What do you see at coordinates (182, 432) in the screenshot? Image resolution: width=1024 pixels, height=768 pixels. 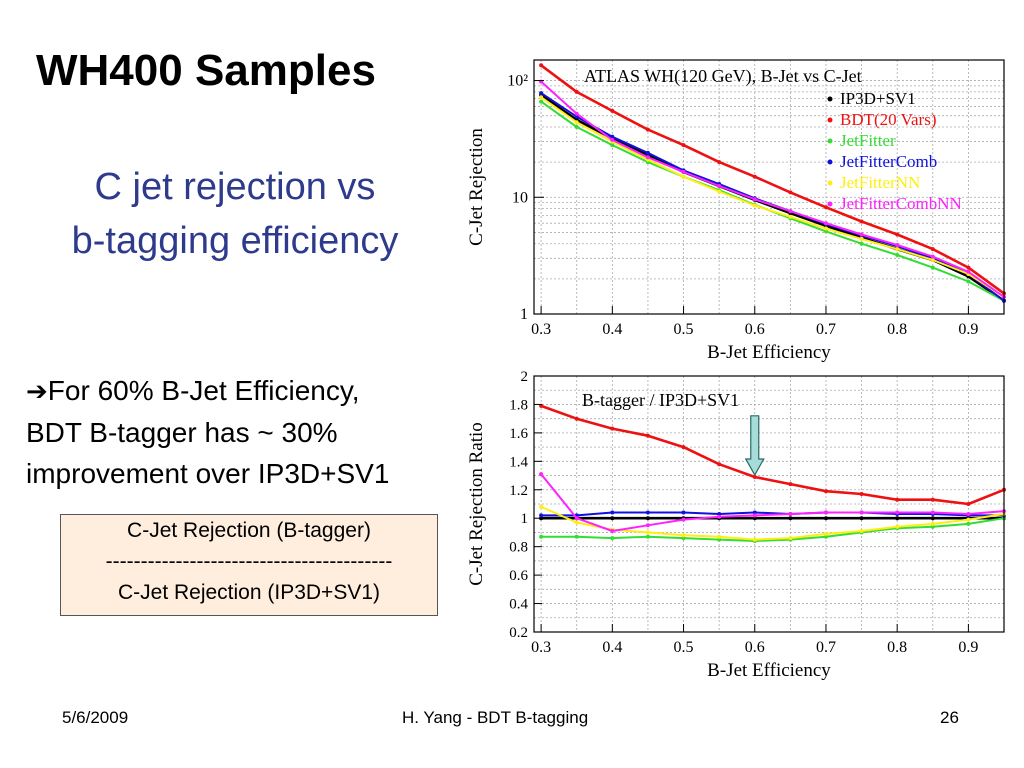 I see `bullet-line-2: BDT B-tagger has ~ 30%` at bounding box center [182, 432].